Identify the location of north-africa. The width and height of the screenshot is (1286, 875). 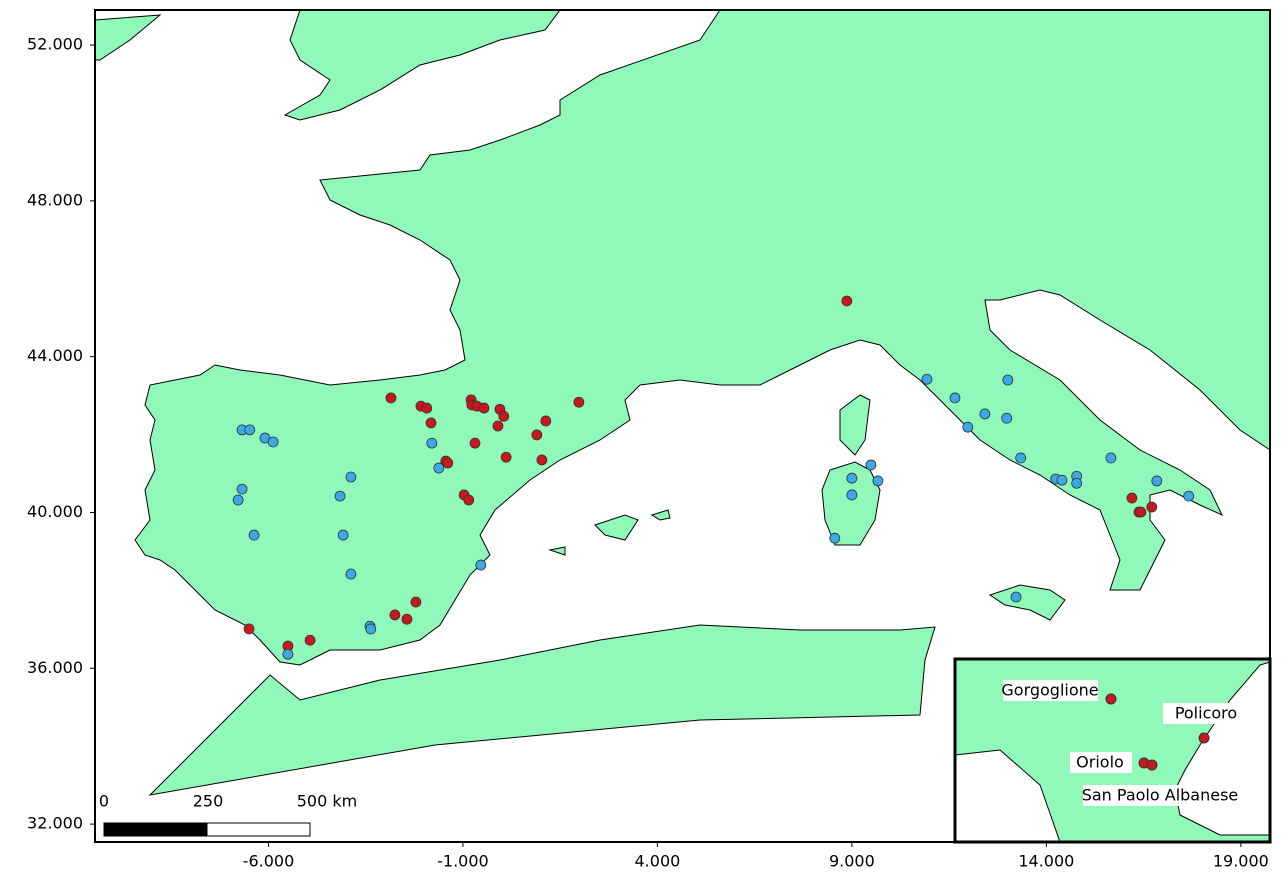
(542, 710).